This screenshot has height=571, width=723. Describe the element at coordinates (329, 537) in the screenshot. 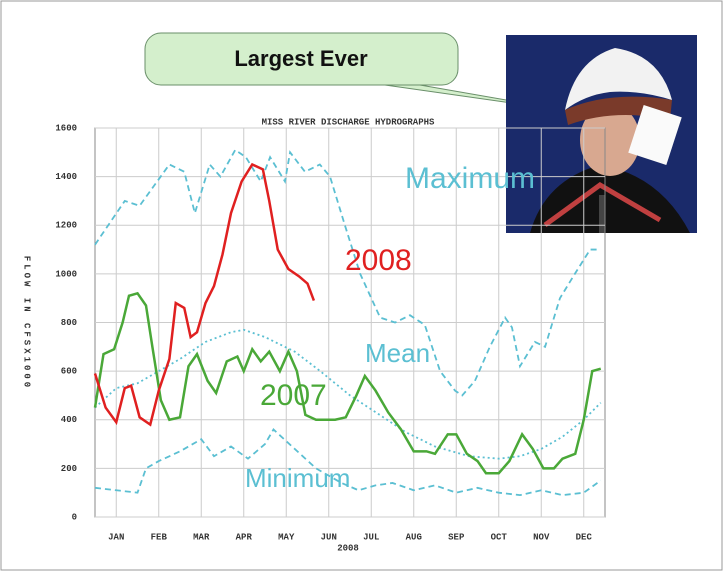

I see `x-tick-label: JUN` at that location.